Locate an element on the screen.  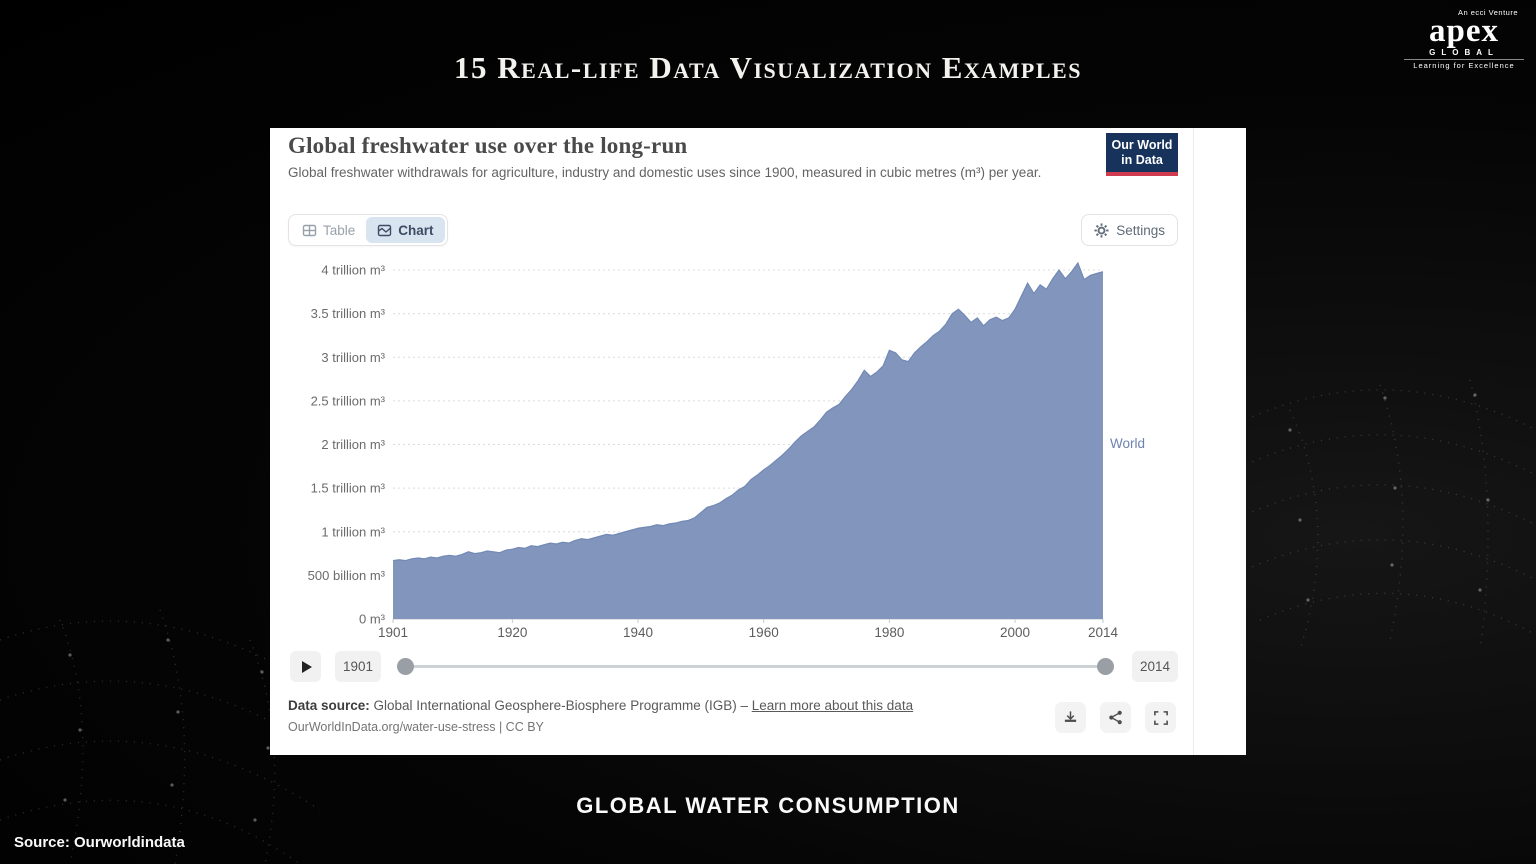
fullscreen-icon is located at coordinates (1160, 717).